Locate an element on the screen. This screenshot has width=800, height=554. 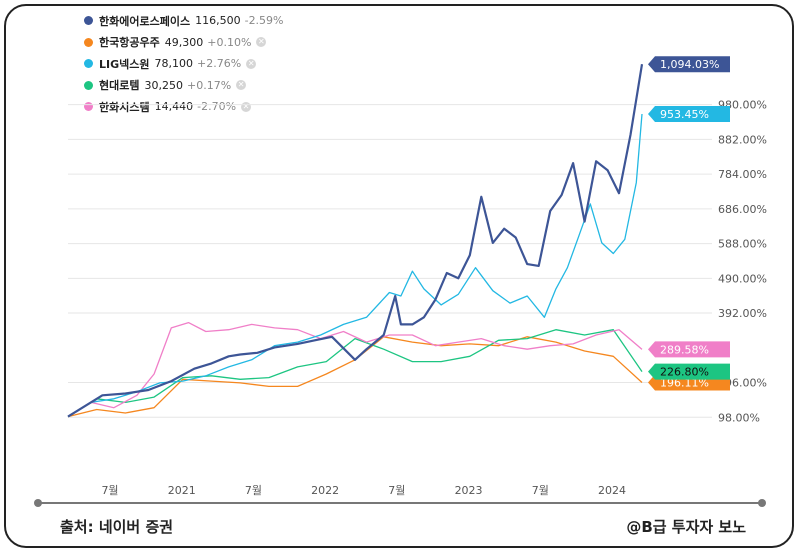
legend-price: 14,440 is located at coordinates (174, 107).